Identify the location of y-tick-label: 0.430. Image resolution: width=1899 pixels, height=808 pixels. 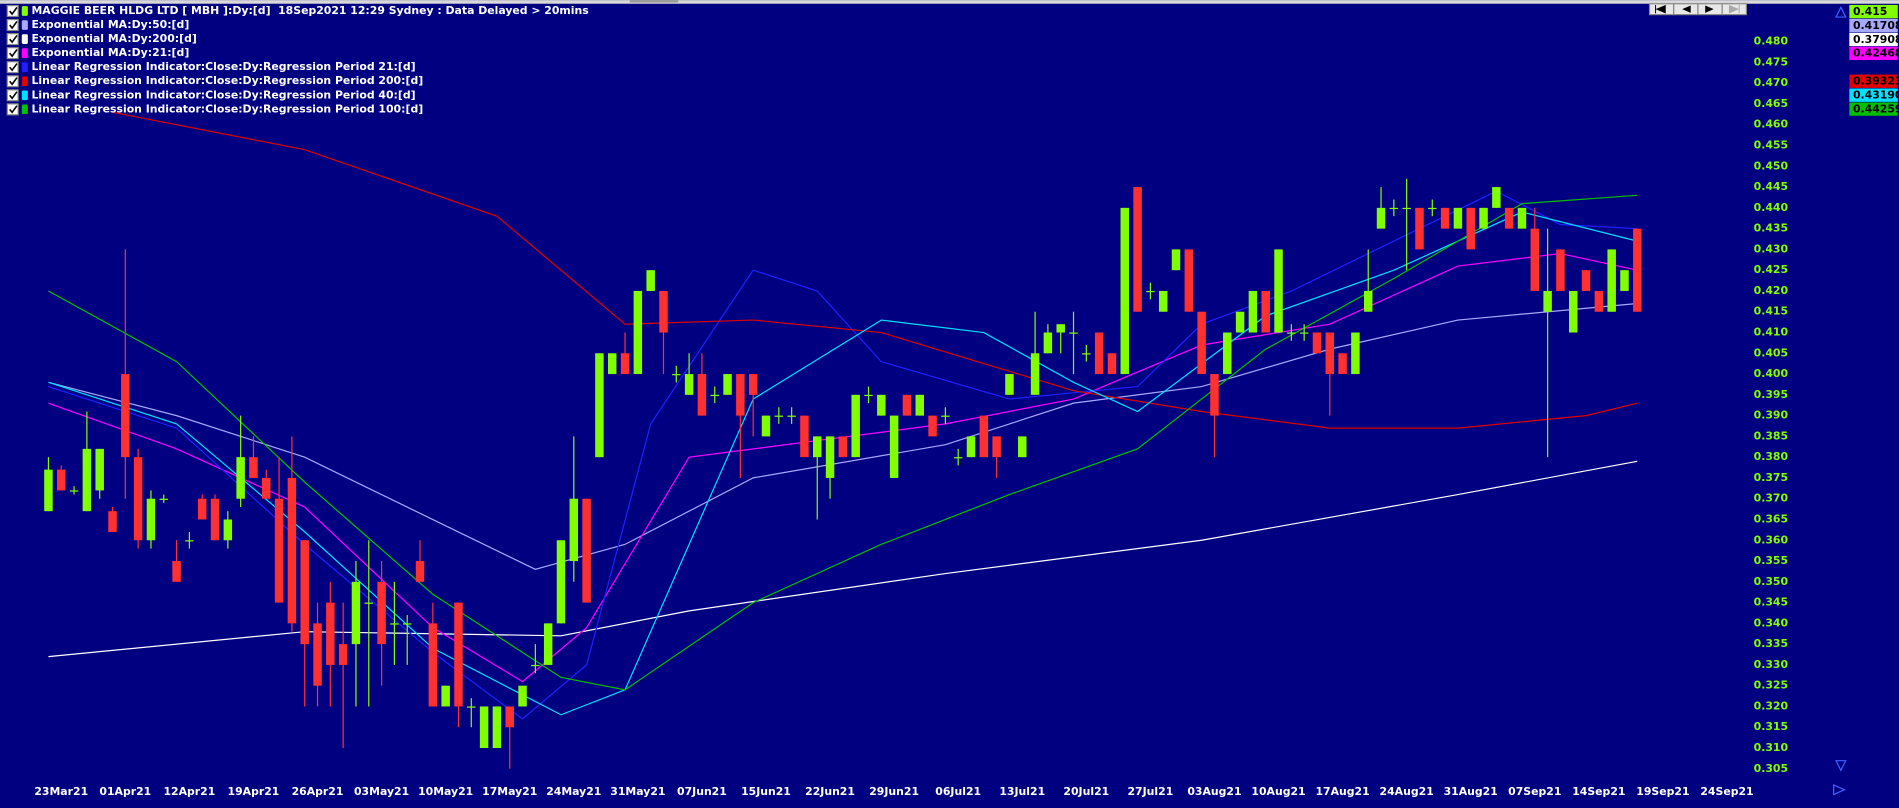
(1771, 248).